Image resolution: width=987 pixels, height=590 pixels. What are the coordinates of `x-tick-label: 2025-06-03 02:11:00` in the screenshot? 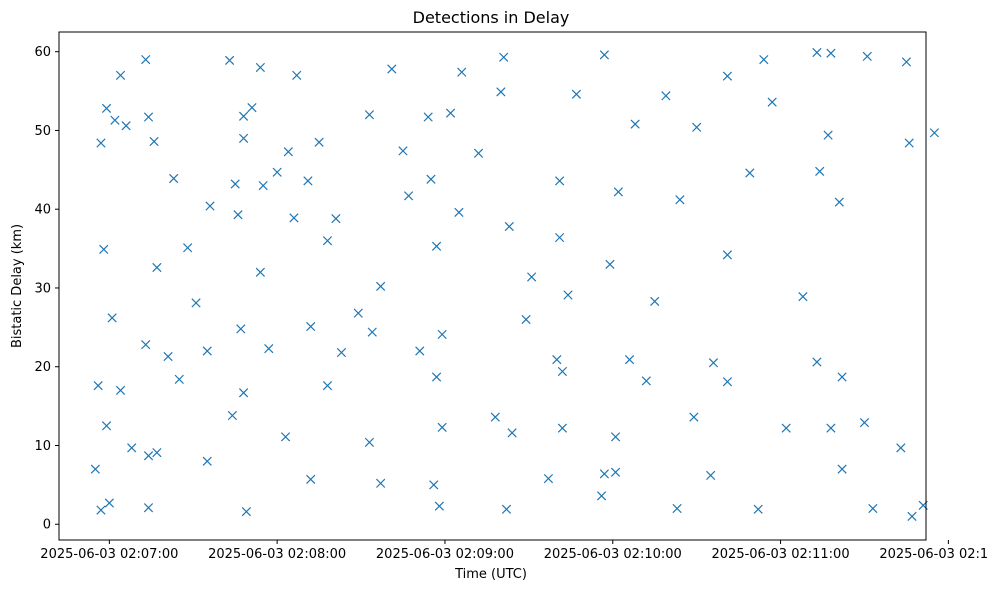 It's located at (781, 554).